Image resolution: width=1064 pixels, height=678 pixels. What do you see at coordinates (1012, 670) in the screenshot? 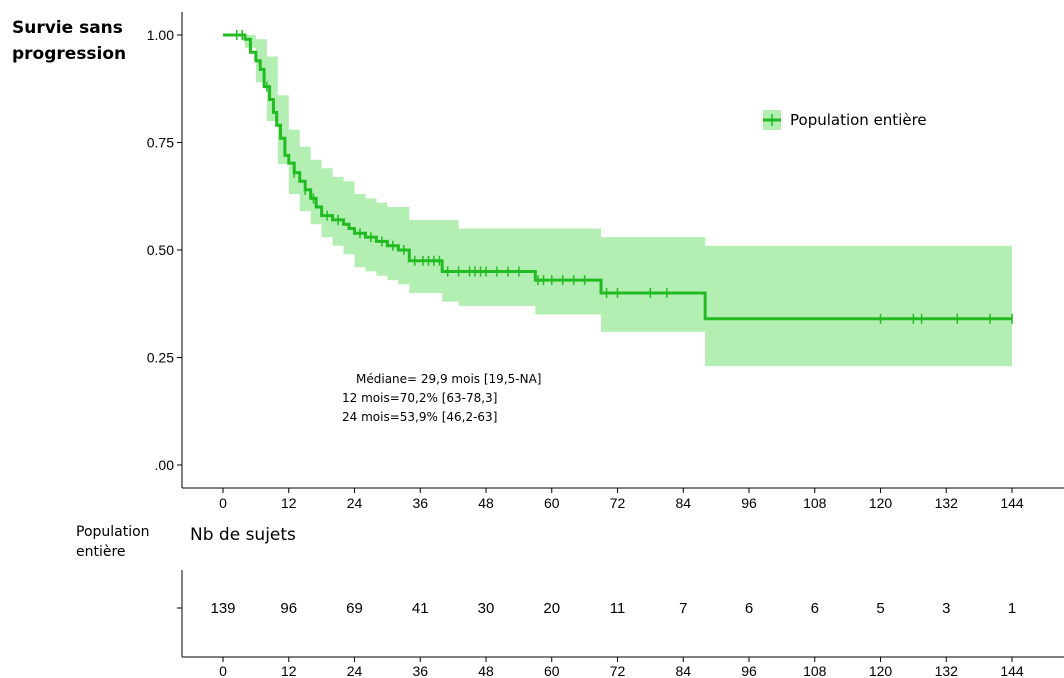
I see `risk-x-tick-label: 144` at bounding box center [1012, 670].